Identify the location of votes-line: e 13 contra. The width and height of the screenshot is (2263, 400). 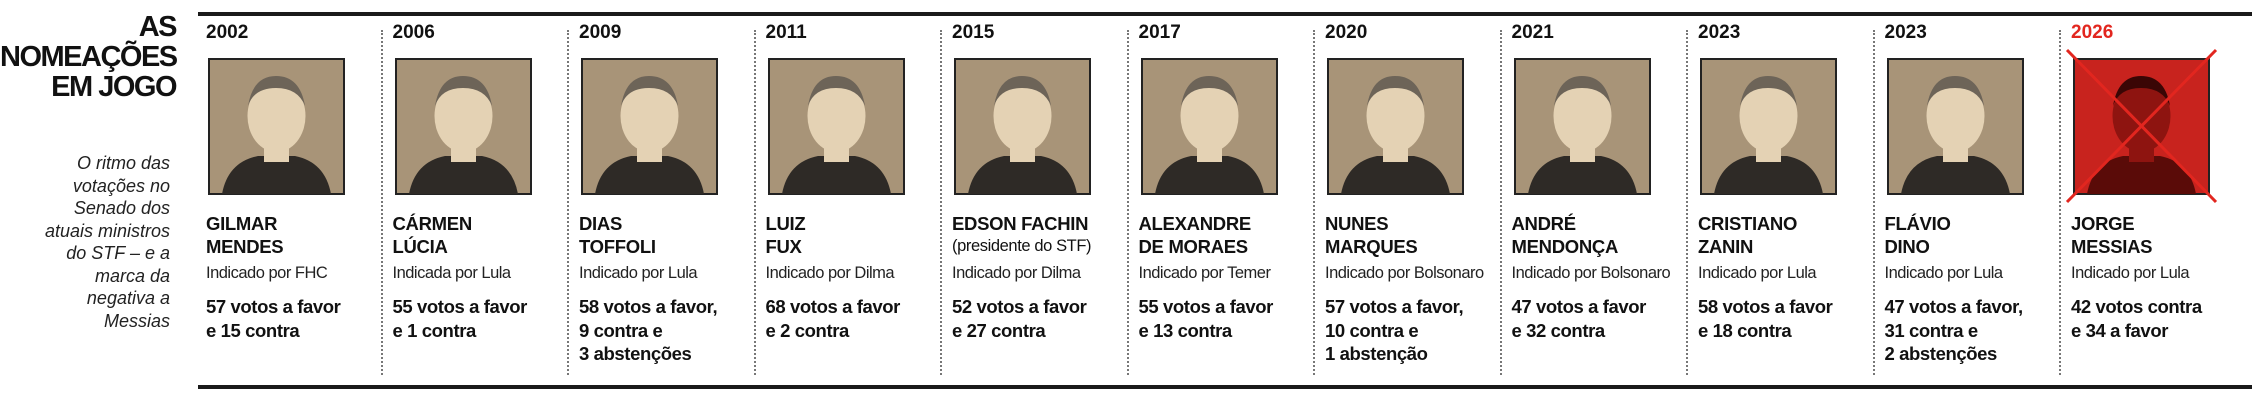
(1185, 330).